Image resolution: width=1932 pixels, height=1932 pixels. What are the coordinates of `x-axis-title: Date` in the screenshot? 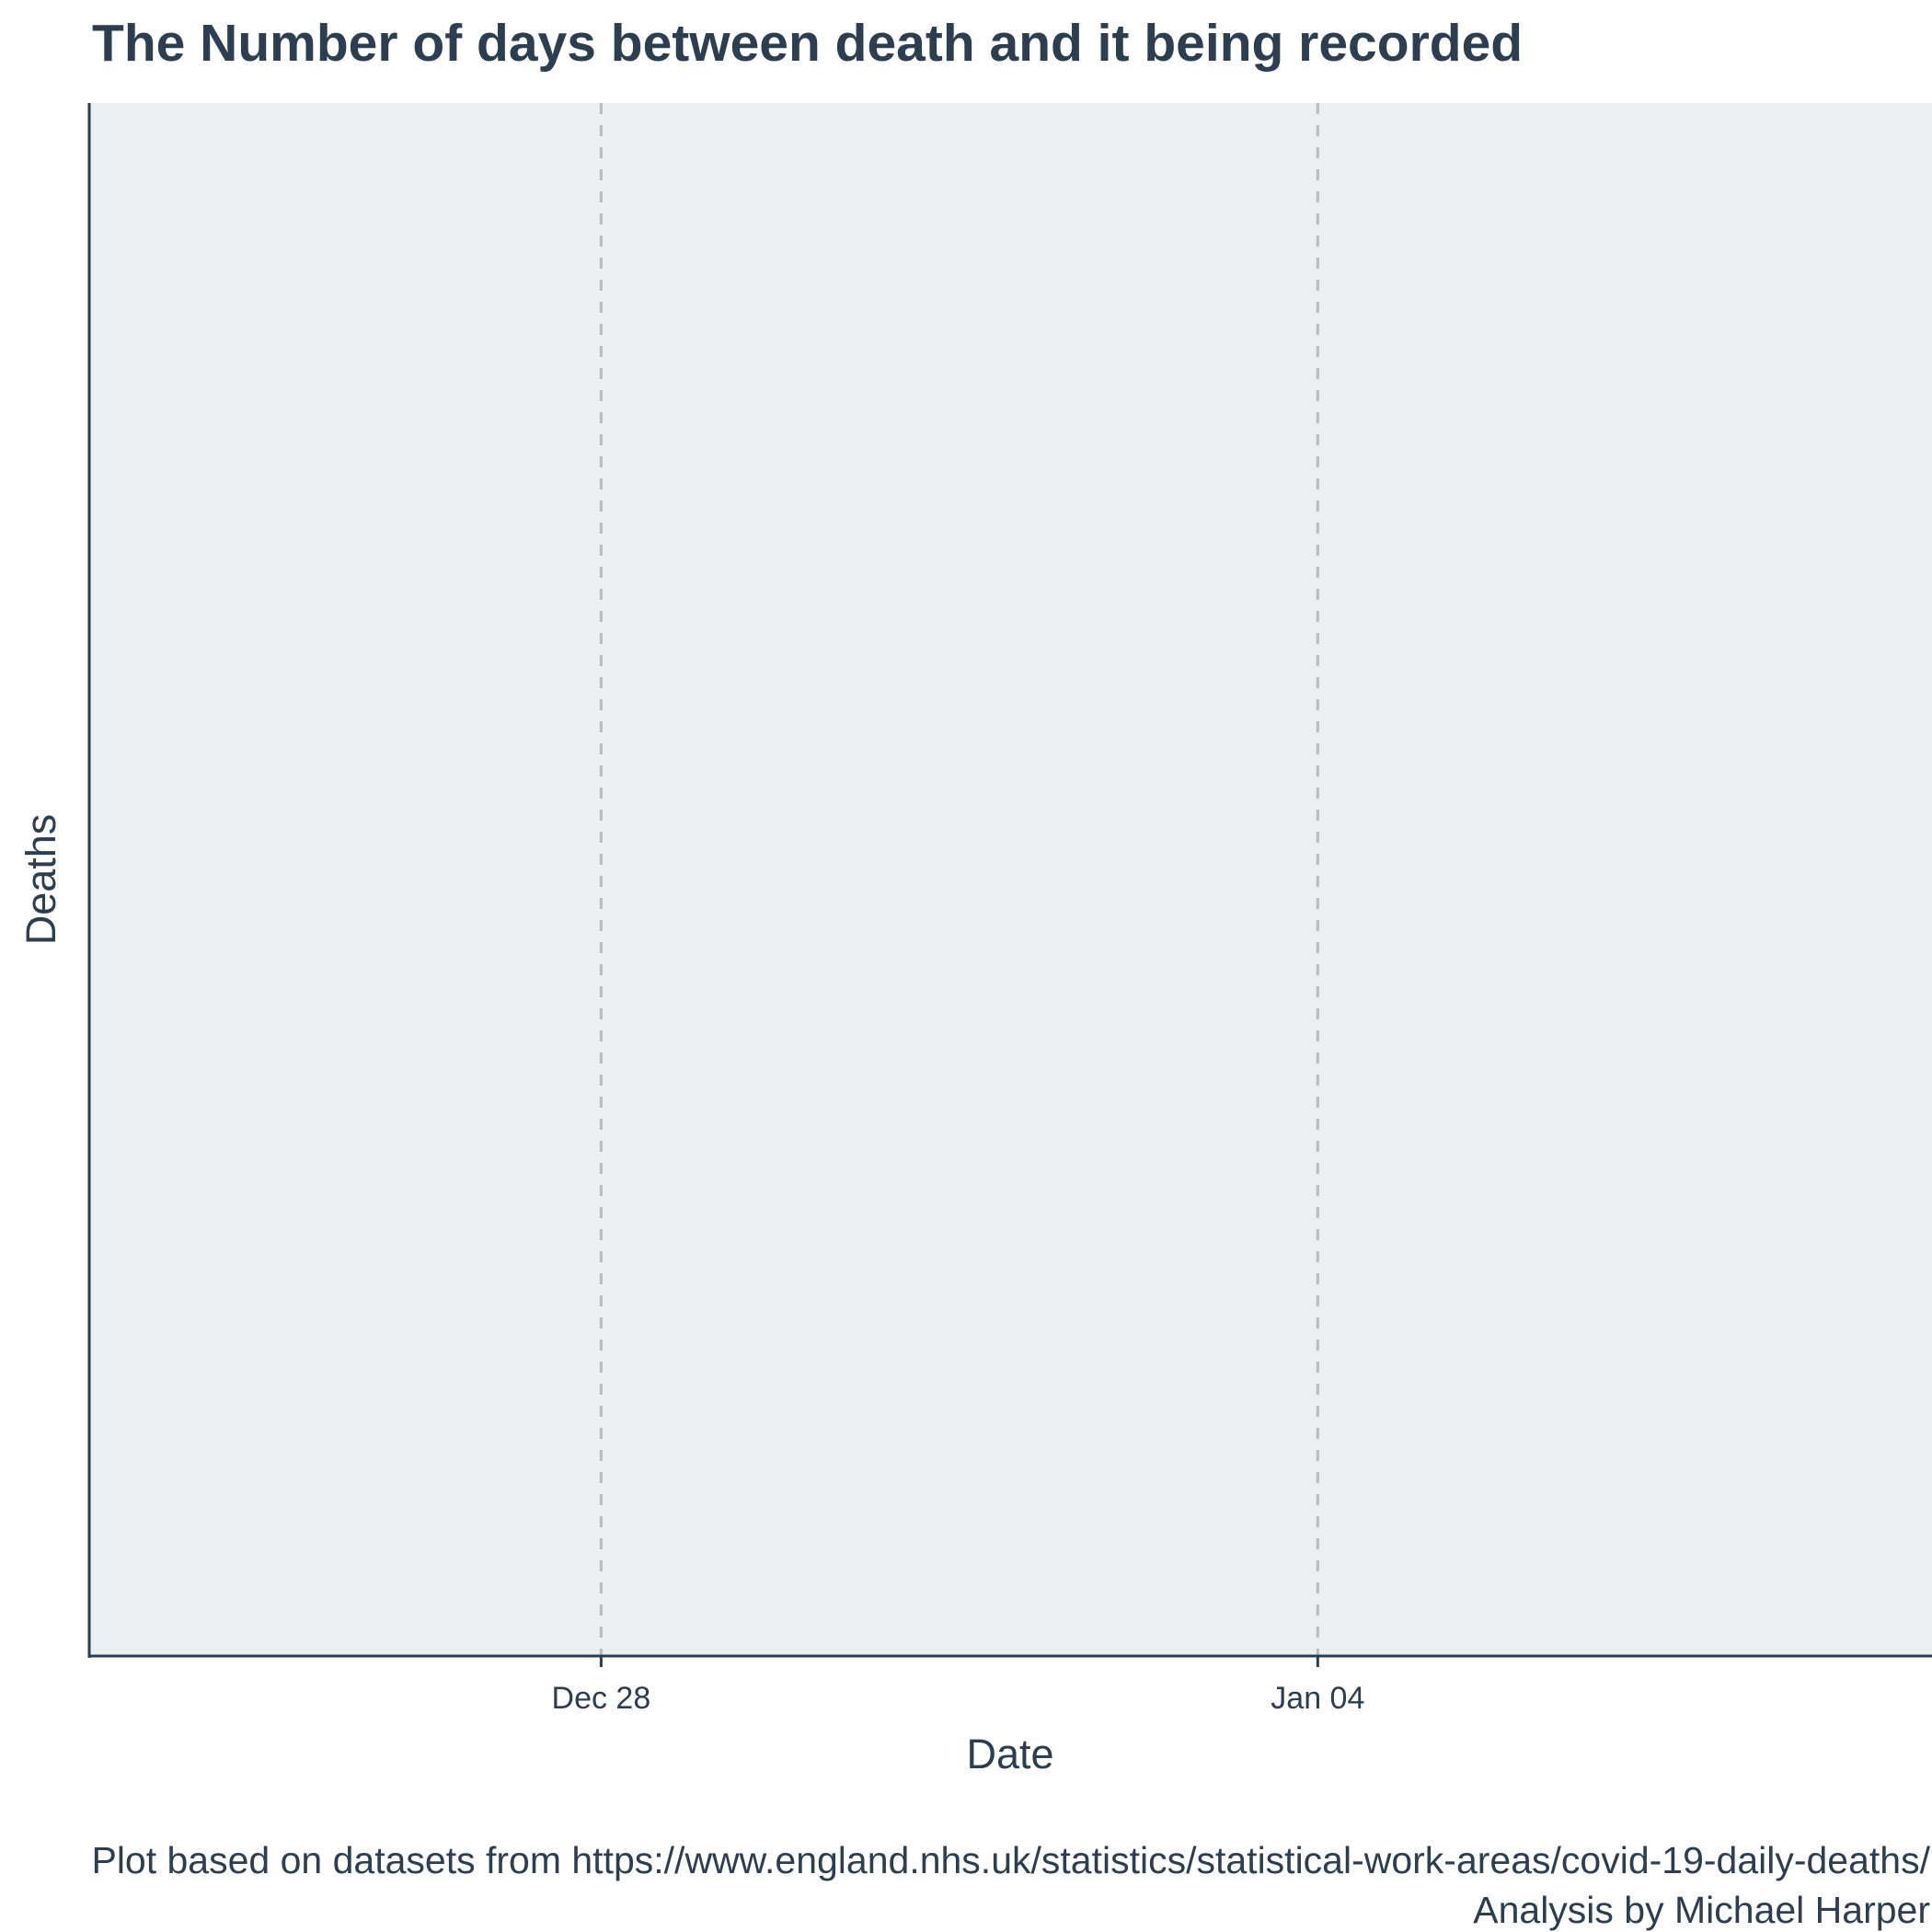 It's located at (1009, 1754).